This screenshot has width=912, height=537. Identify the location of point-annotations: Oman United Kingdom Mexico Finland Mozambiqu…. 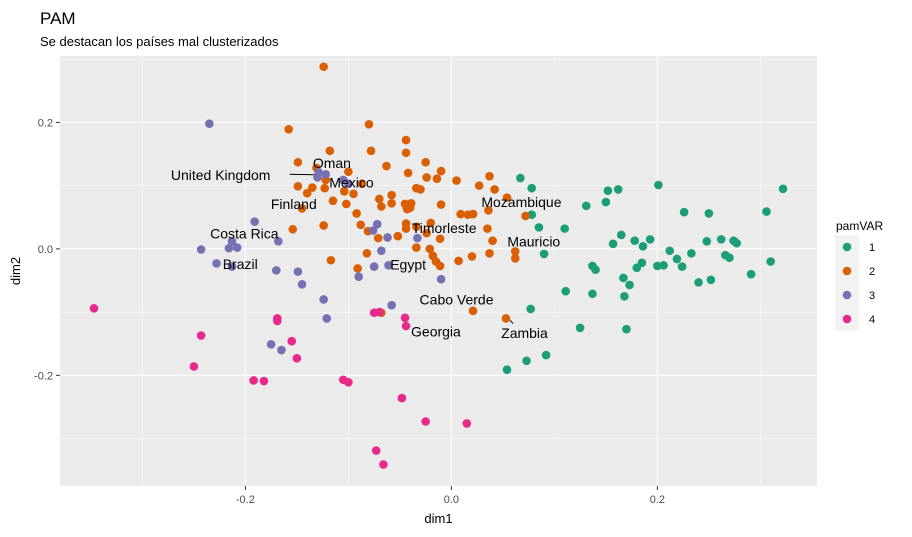
(366, 248).